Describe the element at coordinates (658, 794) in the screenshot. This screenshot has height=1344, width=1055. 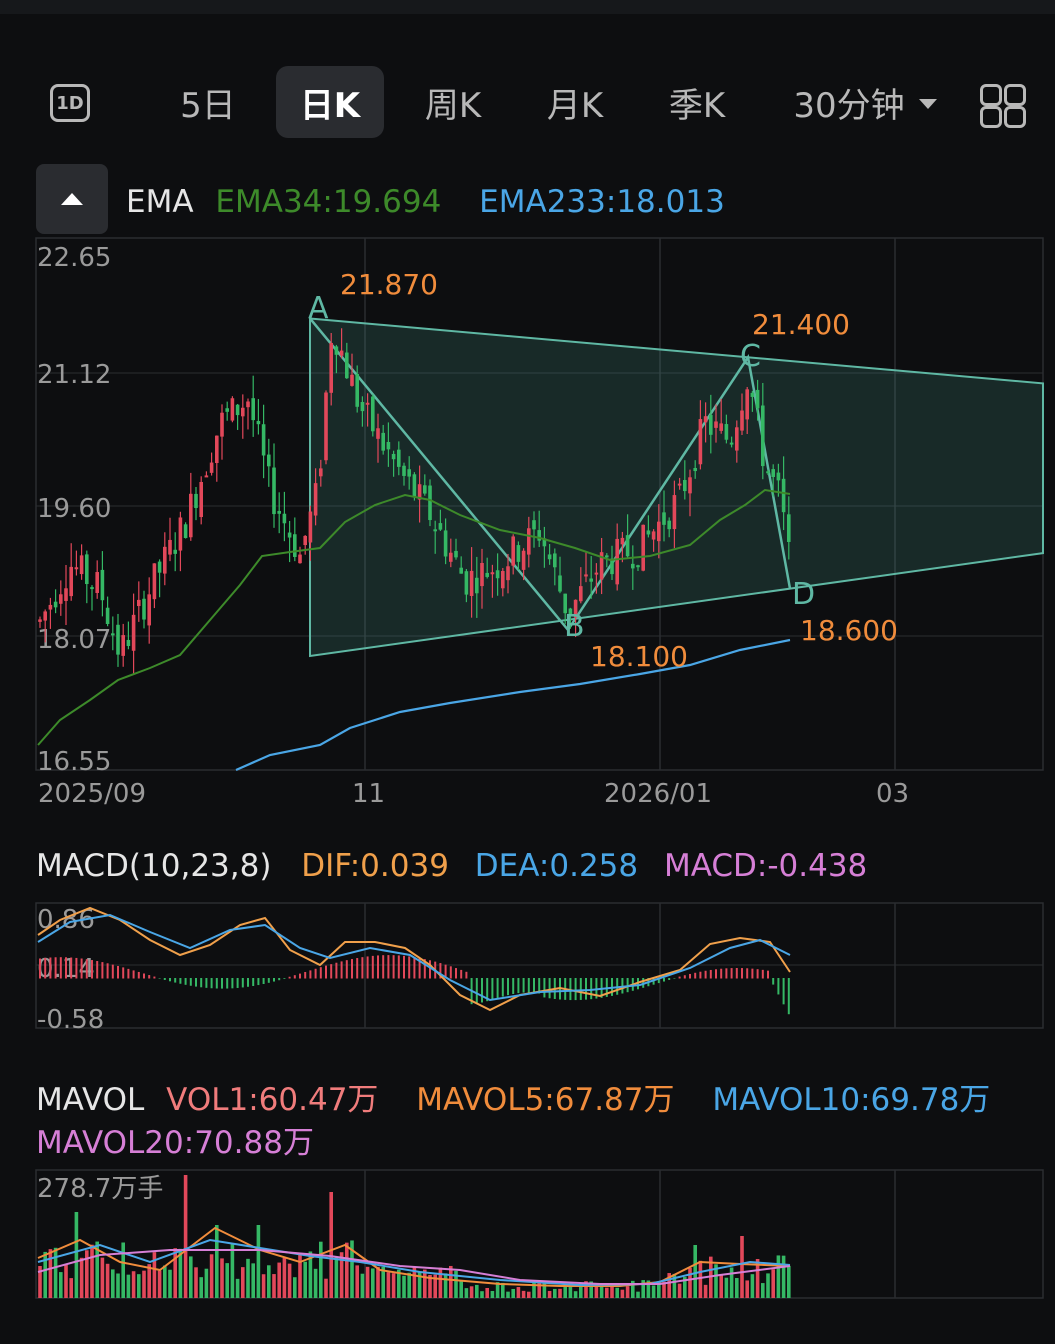
I see `kline-x-tick-label: 2026/01` at that location.